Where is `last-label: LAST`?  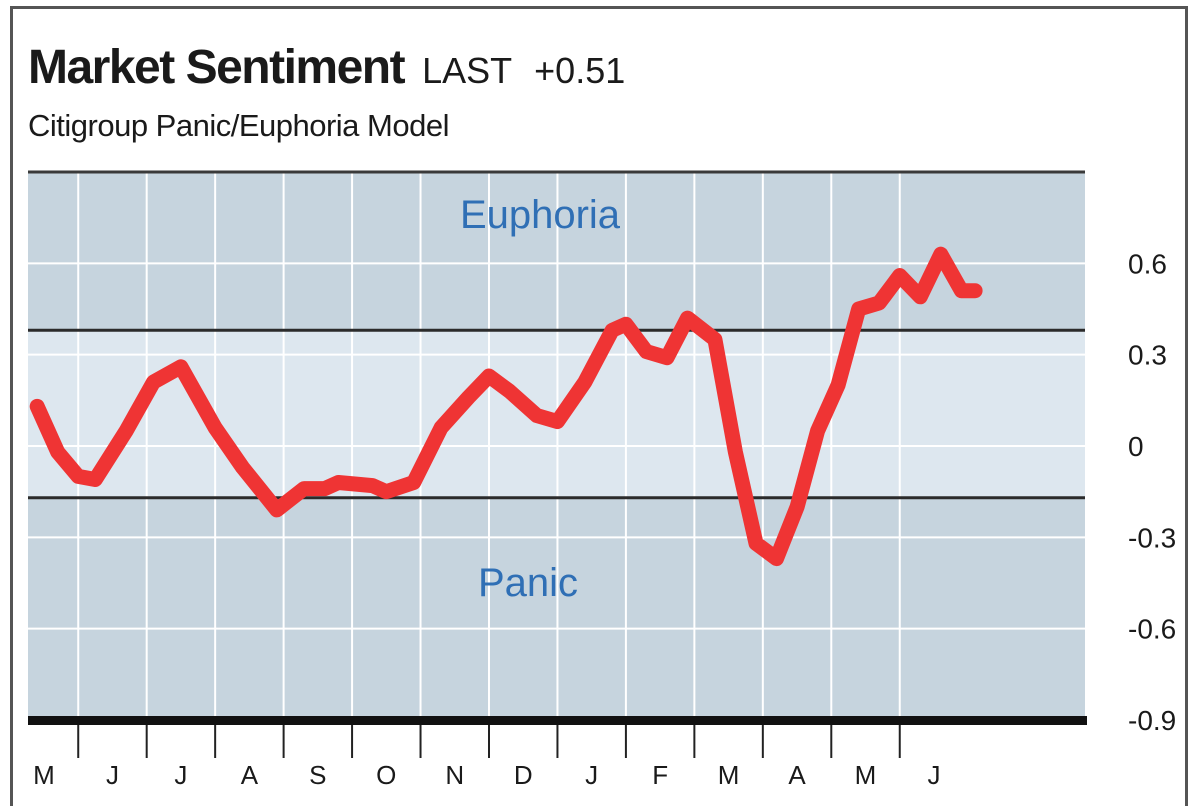 last-label: LAST is located at coordinates (467, 70).